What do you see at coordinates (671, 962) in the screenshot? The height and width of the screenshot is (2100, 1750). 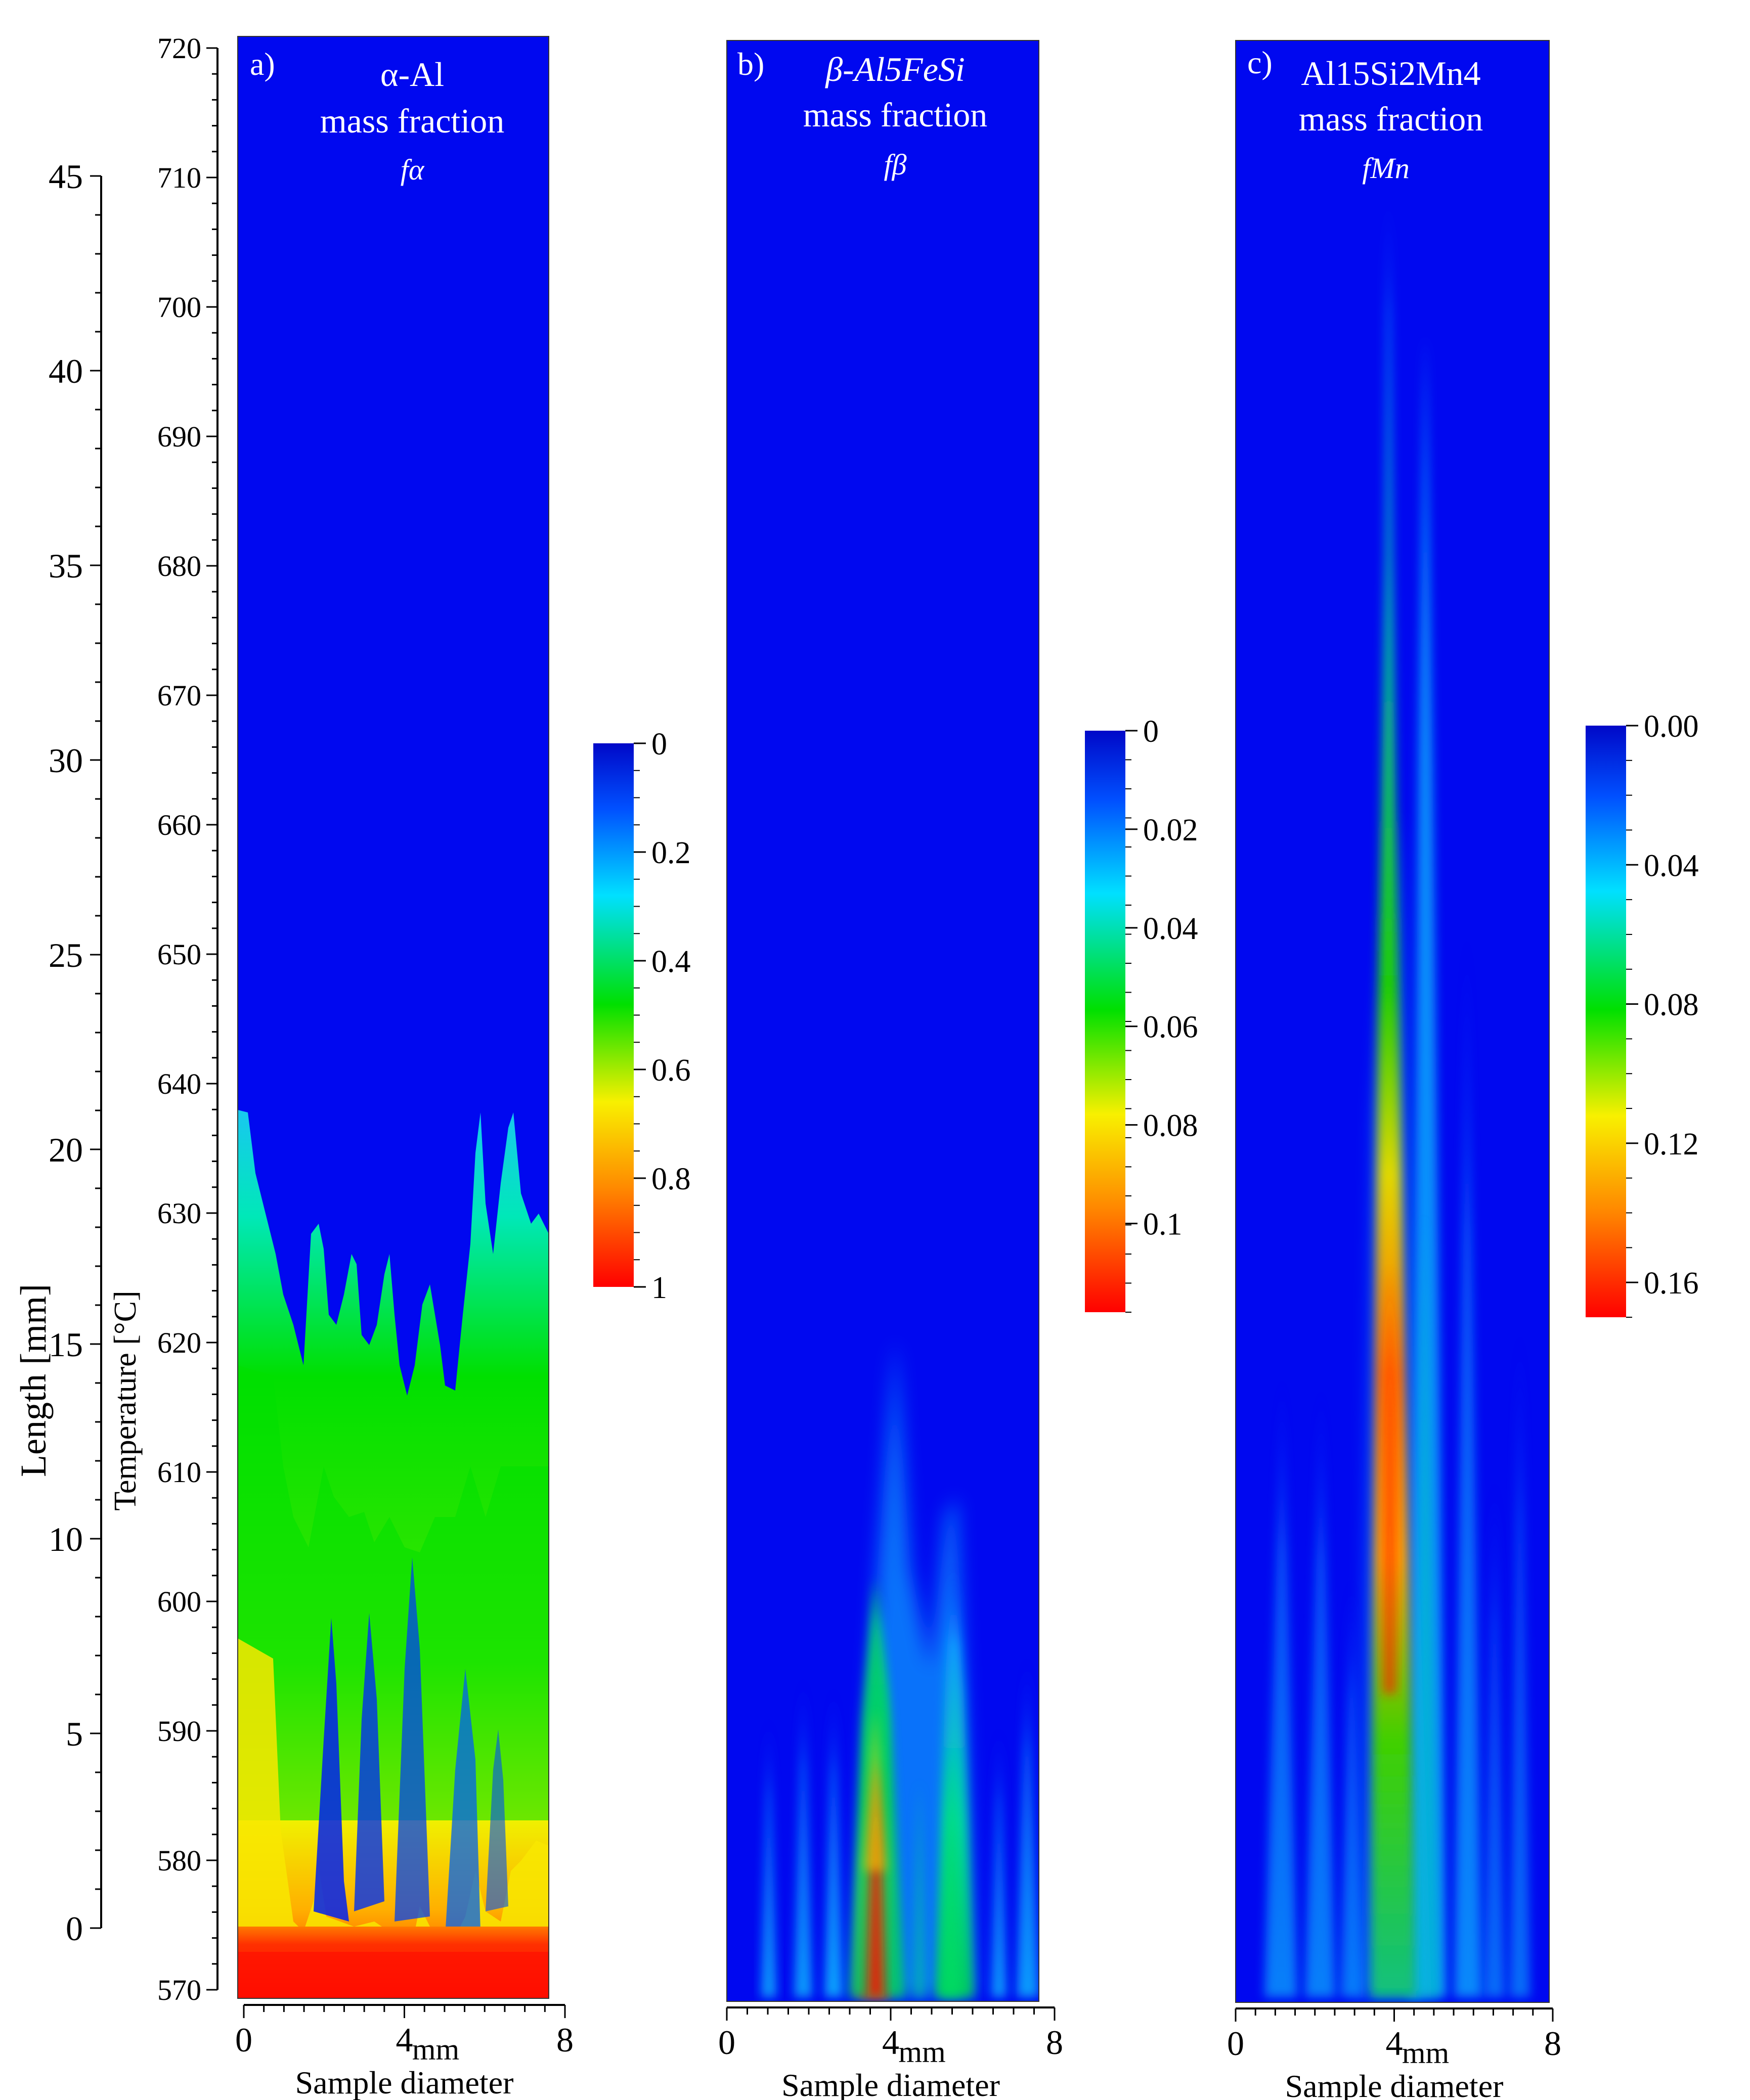 I see `colorbar-tick-label: 0.4` at bounding box center [671, 962].